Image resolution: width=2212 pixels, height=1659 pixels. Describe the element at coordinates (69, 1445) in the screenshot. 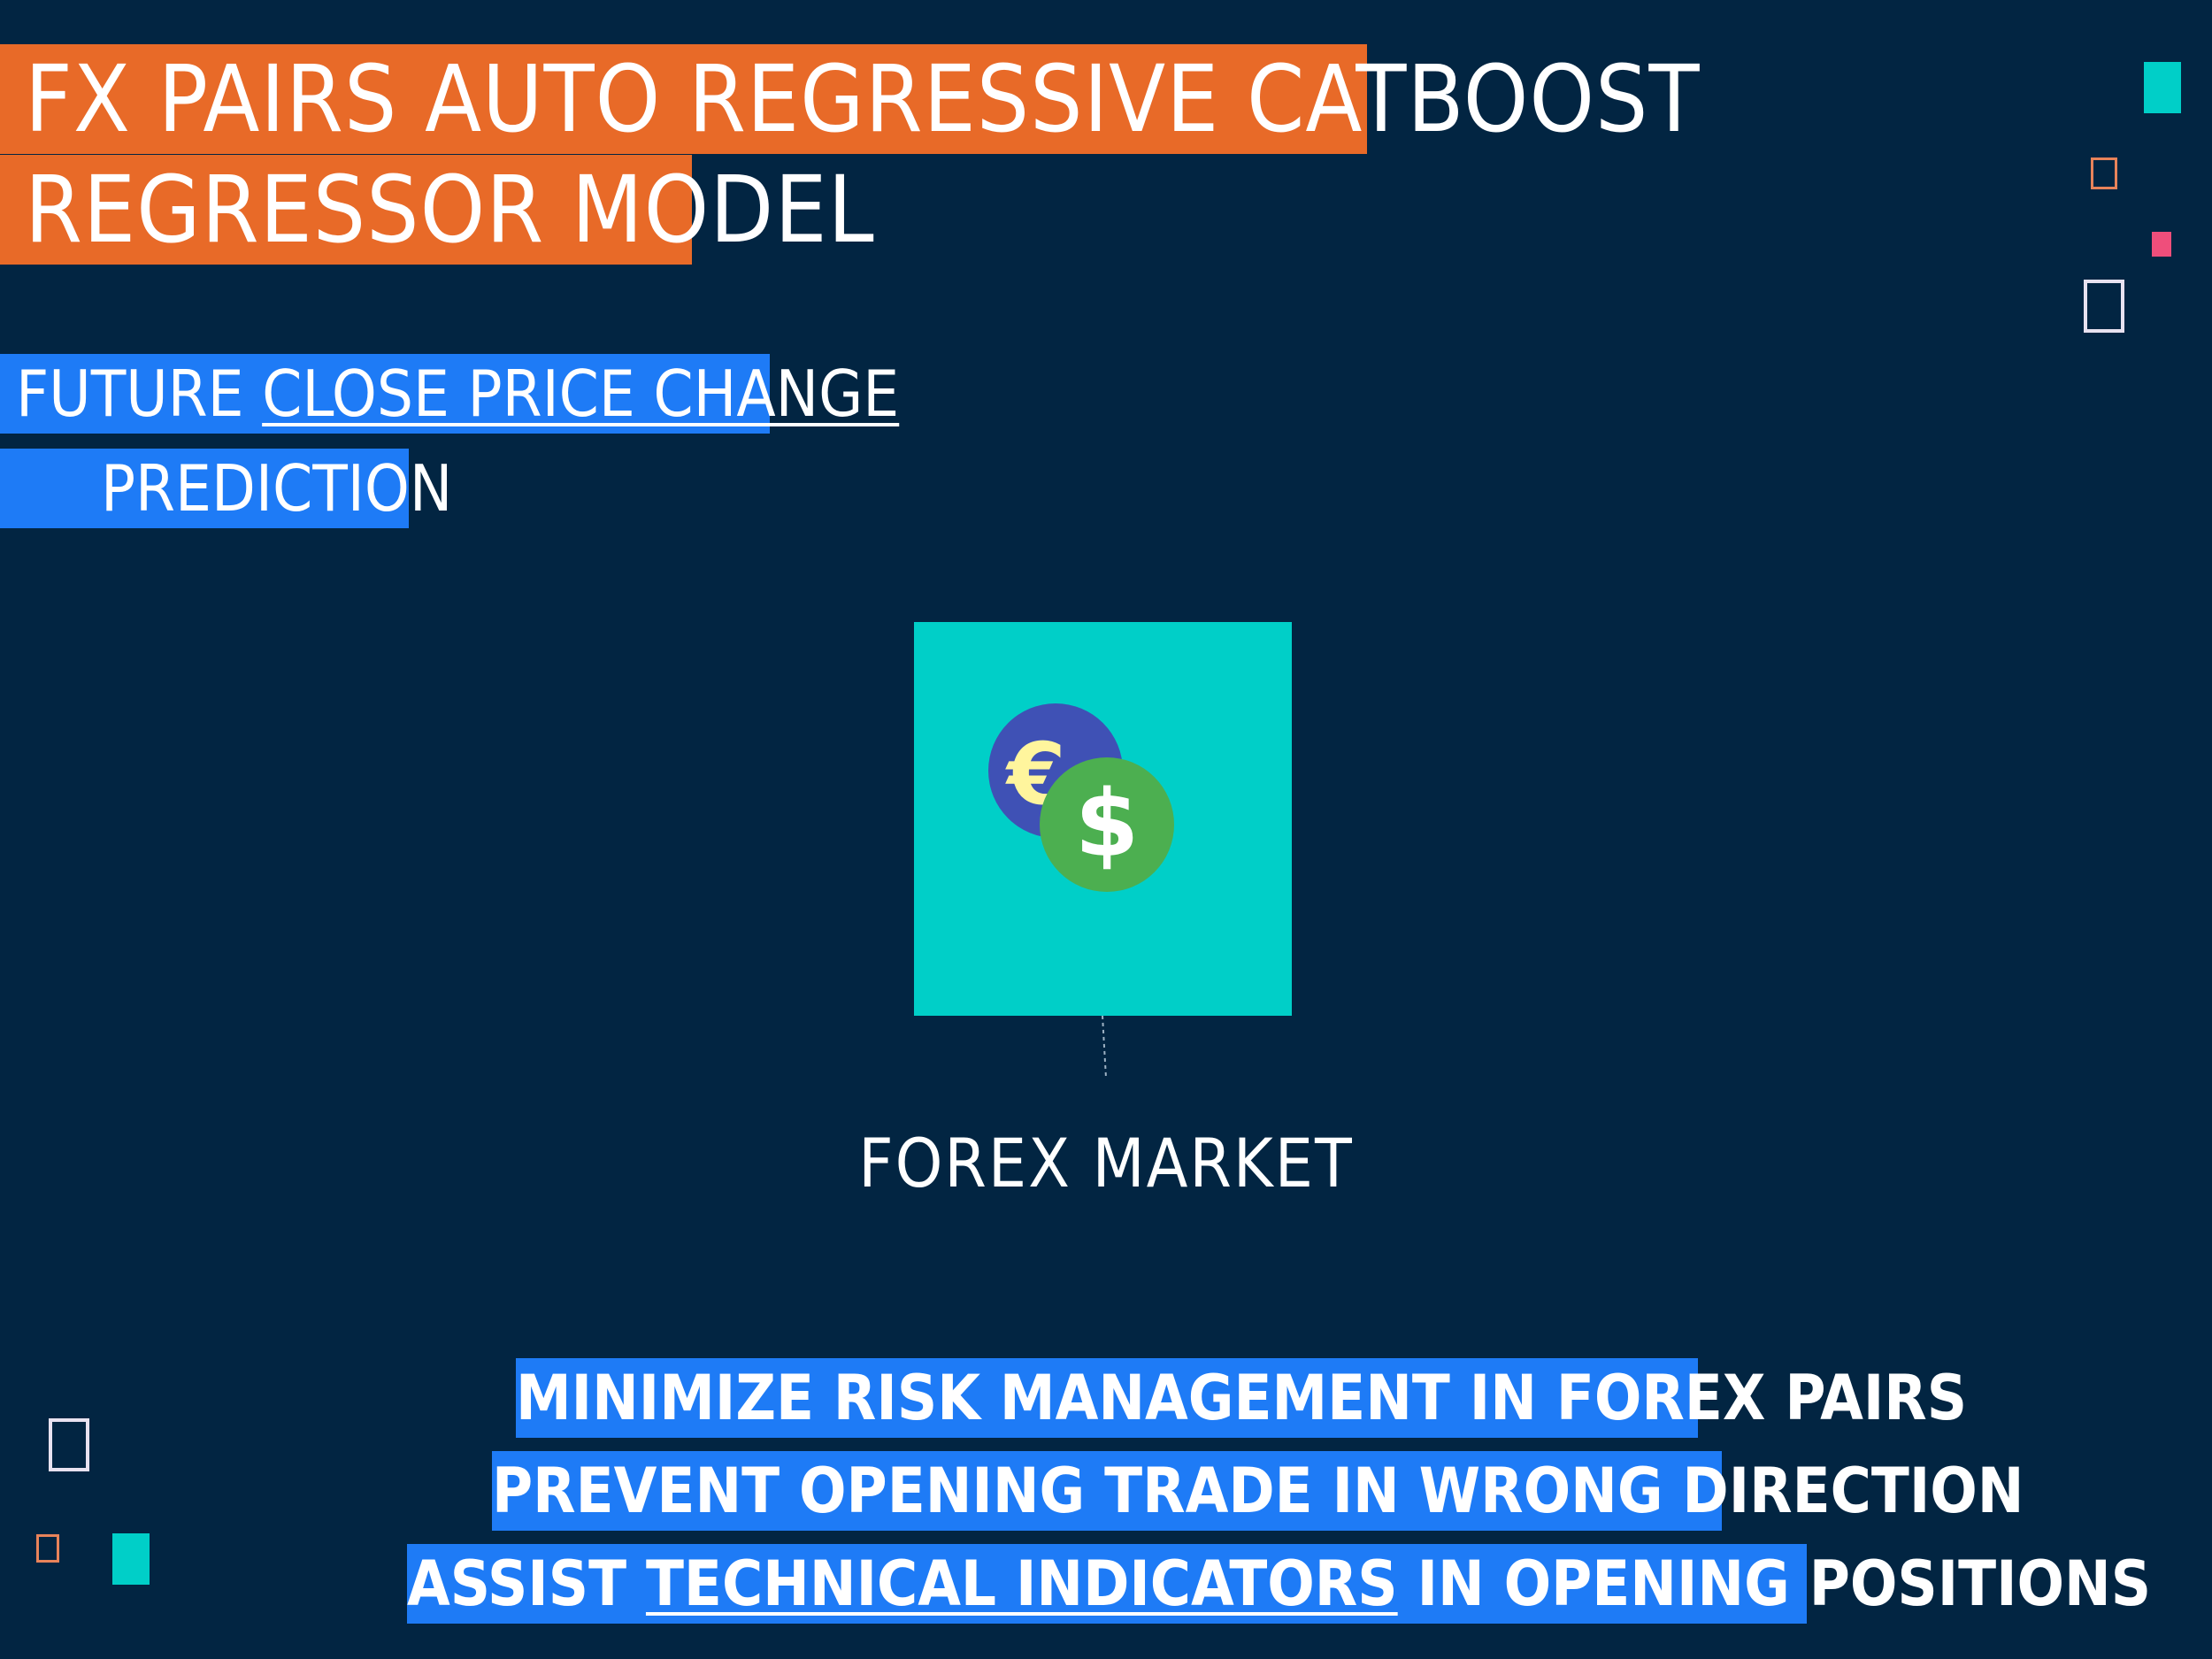

I see `deco-square-white-outline-bottom` at that location.